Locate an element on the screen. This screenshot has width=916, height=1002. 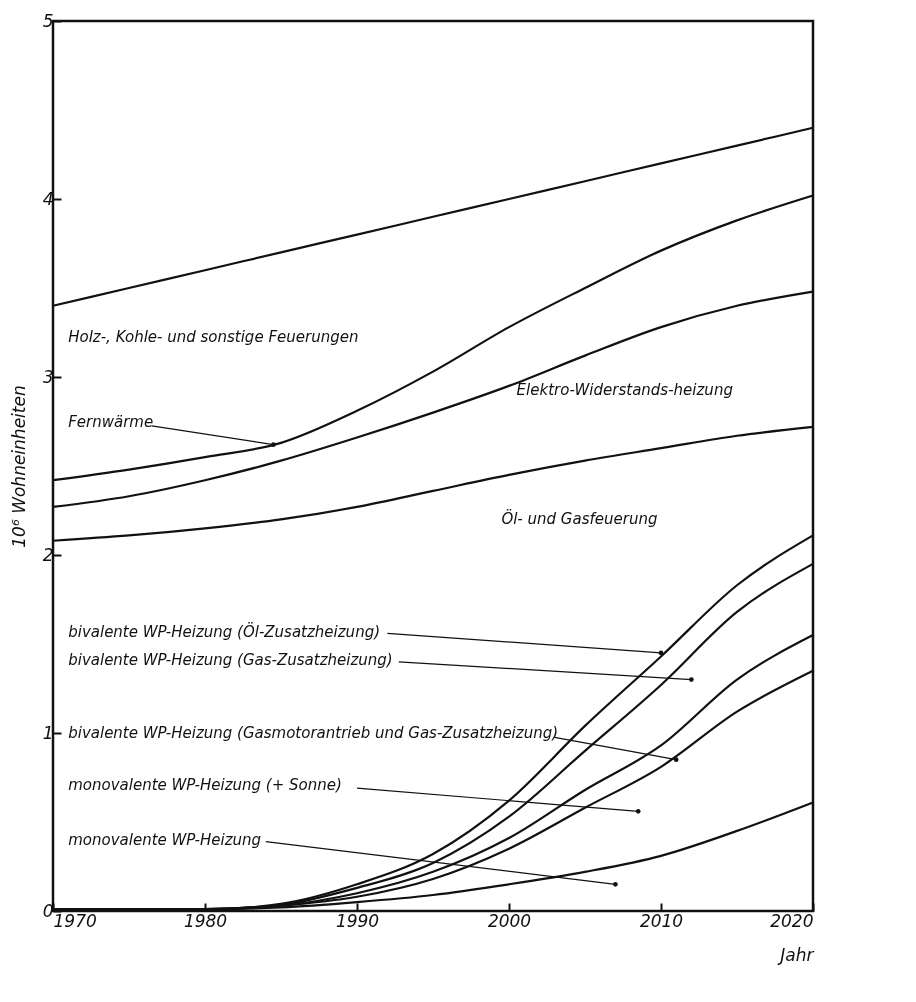
annotation: bivalente WP-Heizung (Gas-Zusatzheizung) is located at coordinates (230, 660).